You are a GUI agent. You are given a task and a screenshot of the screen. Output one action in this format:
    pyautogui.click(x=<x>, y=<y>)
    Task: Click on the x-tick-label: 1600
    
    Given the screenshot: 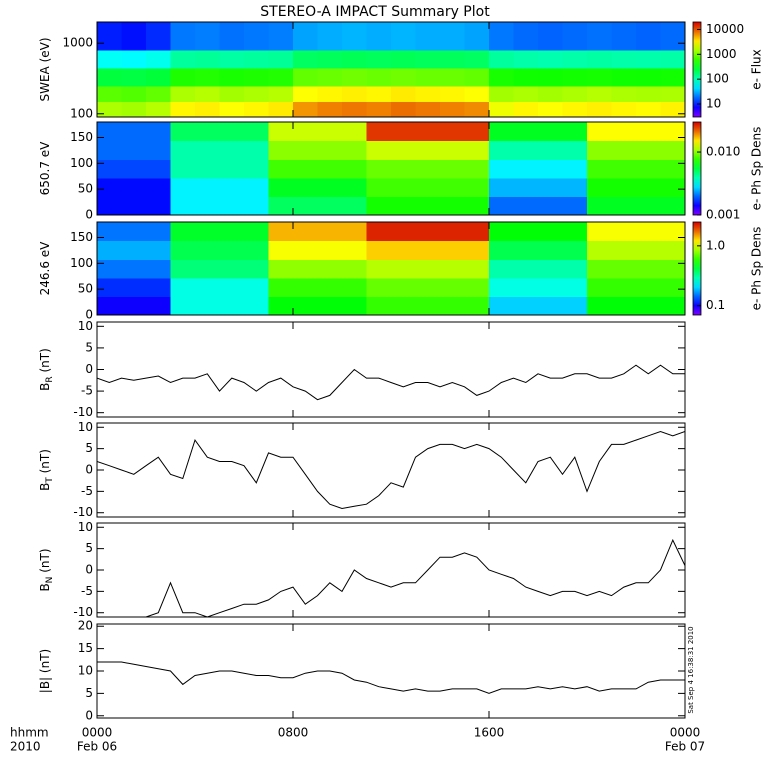 What is the action you would take?
    pyautogui.click(x=489, y=733)
    